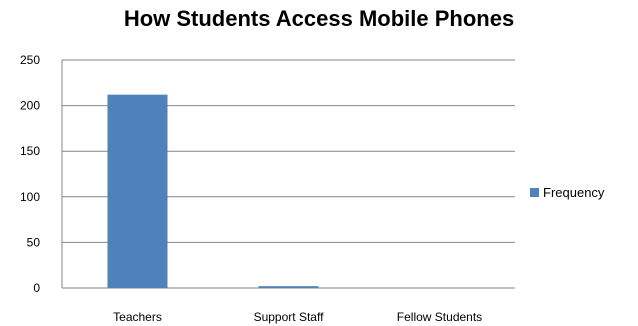 The height and width of the screenshot is (326, 638). Describe the element at coordinates (534, 192) in the screenshot. I see `legend-swatch` at that location.